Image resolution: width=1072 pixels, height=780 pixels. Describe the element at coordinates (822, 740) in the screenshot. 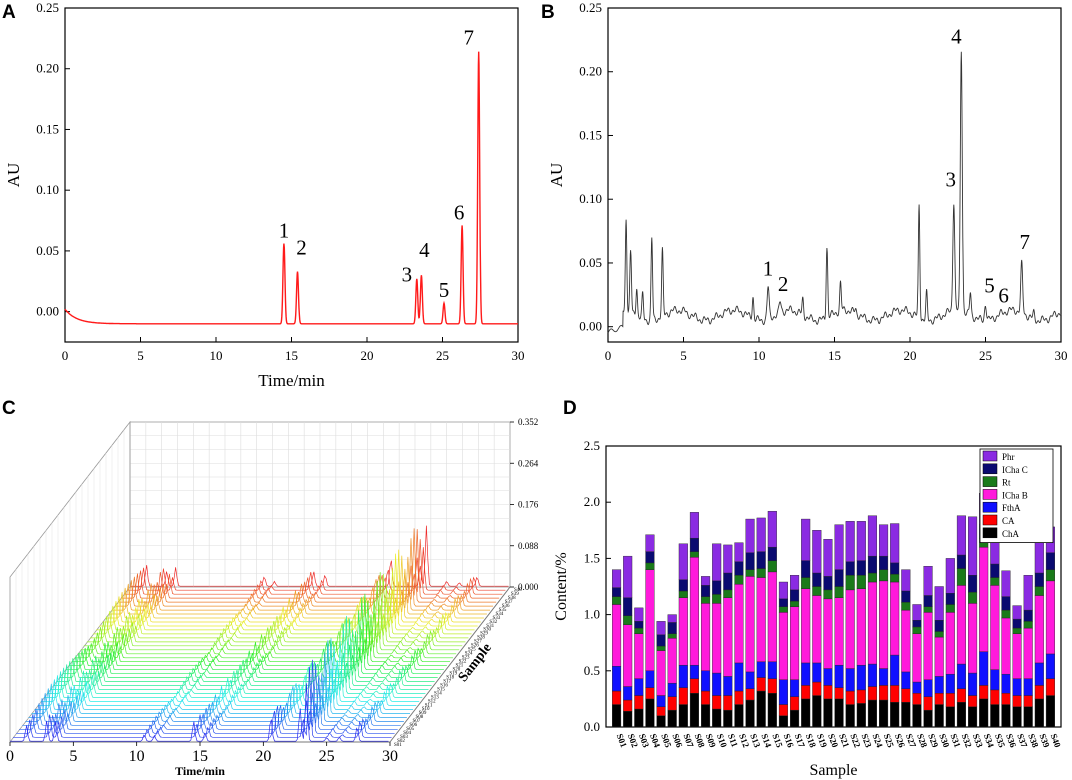

I see `x-tick-label: S19` at that location.